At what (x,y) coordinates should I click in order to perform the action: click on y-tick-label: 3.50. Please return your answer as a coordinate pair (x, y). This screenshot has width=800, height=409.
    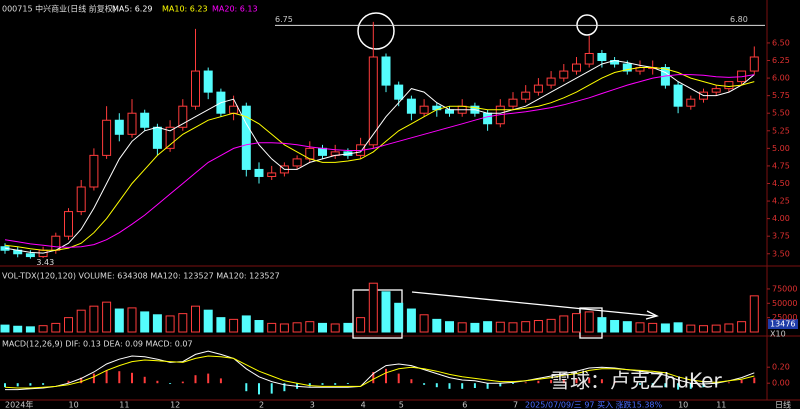
    Looking at the image, I should click on (781, 253).